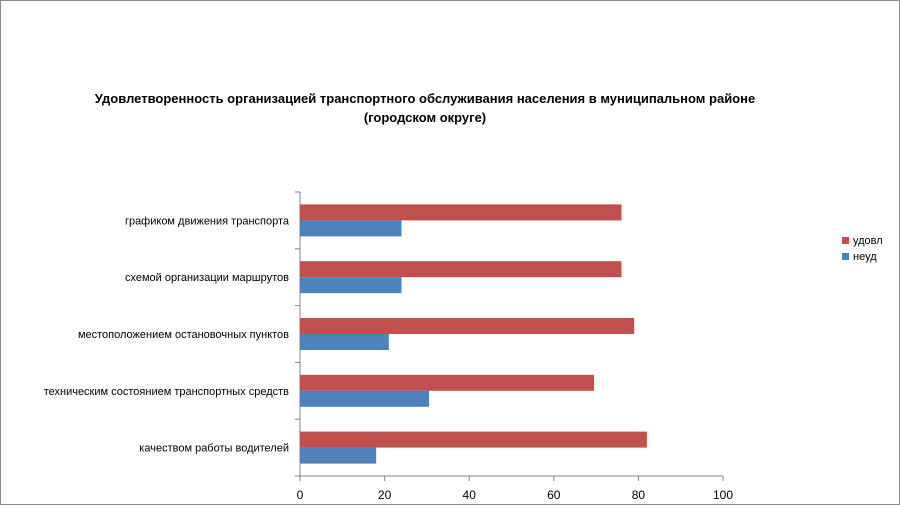  Describe the element at coordinates (425, 117) in the screenshot. I see `chart-title-line-2: (городском округе)` at that location.